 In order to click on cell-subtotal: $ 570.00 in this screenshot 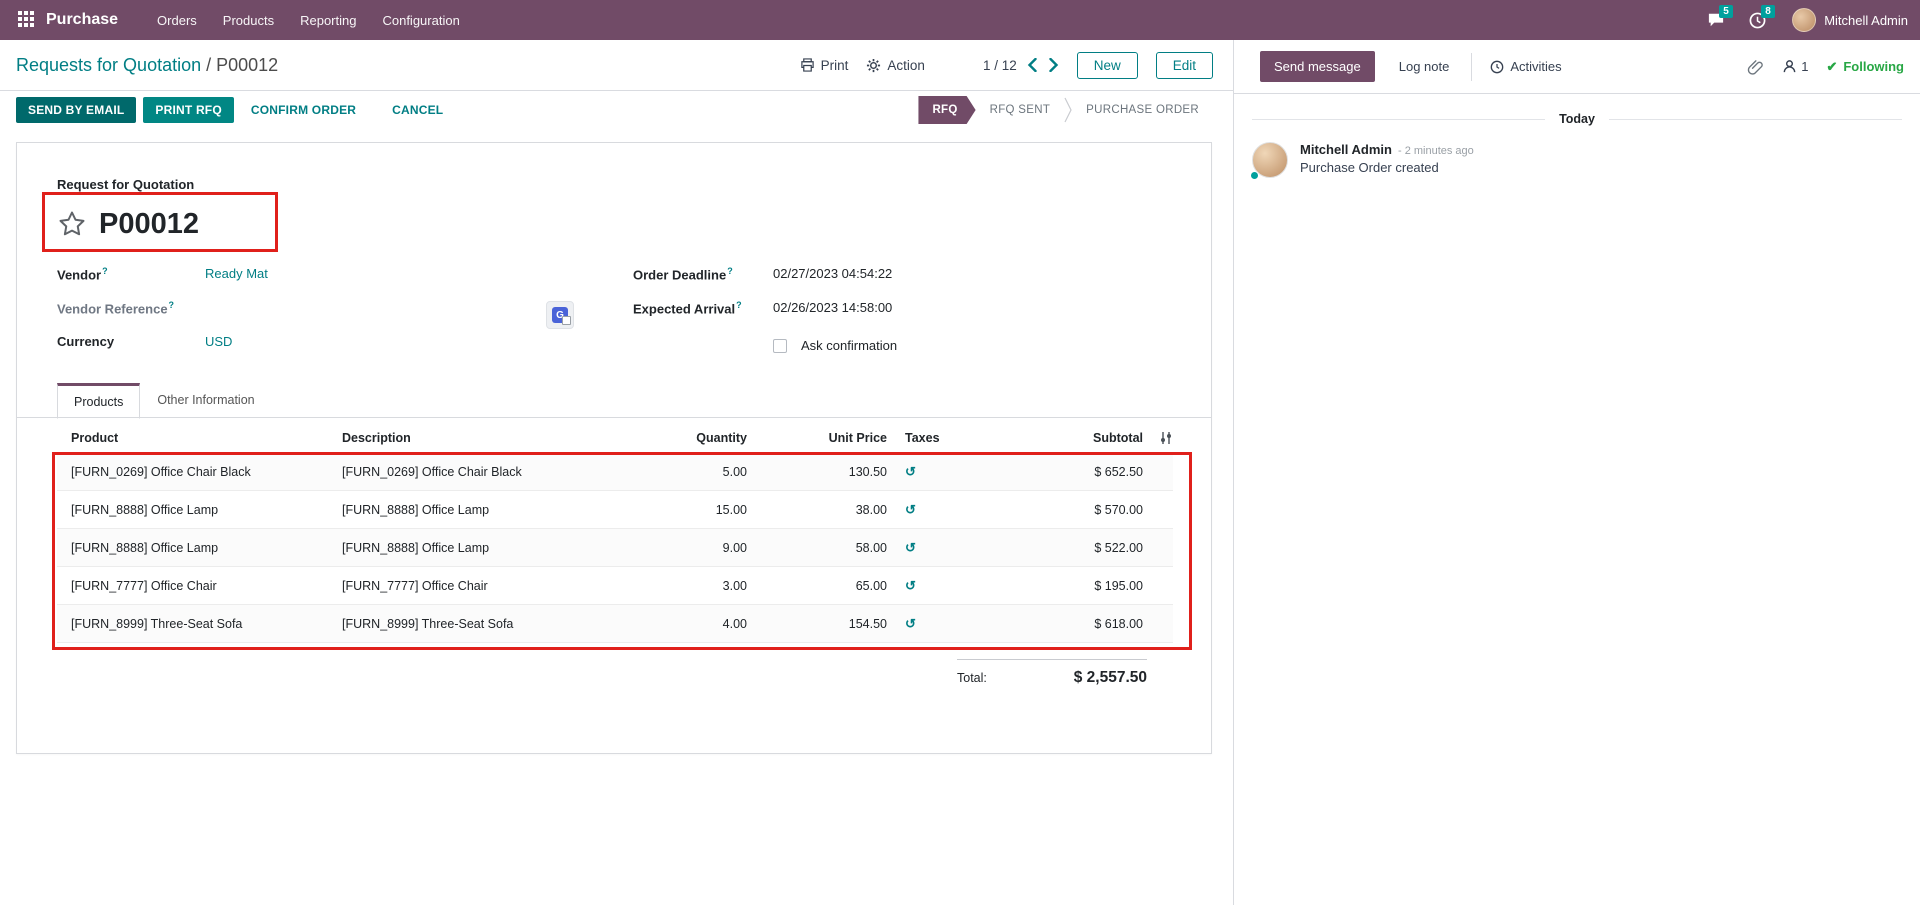, I will do `click(1118, 509)`.